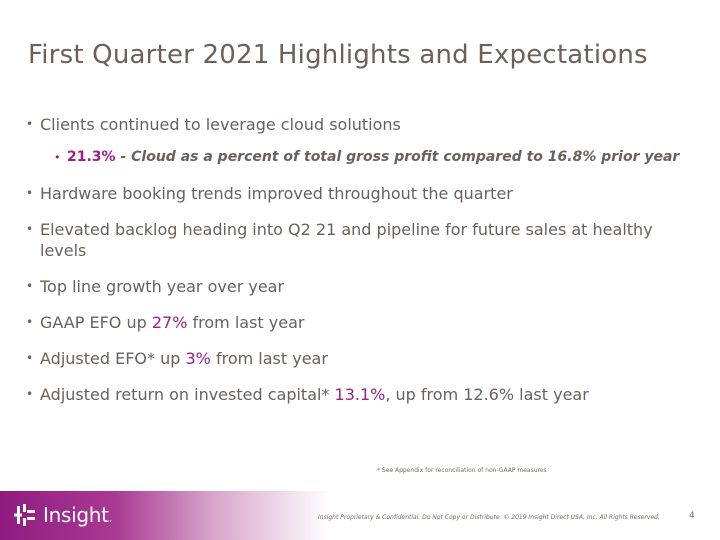  What do you see at coordinates (162, 286) in the screenshot?
I see `bullet-text: Top line growth year over year` at bounding box center [162, 286].